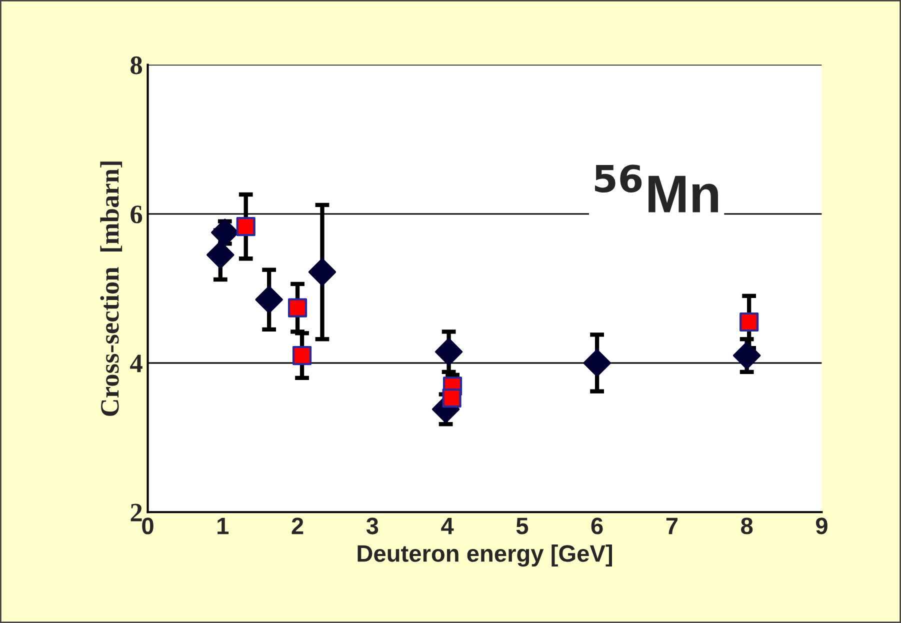 The width and height of the screenshot is (901, 623). Describe the element at coordinates (136, 363) in the screenshot. I see `y-tick-label: 4` at that location.